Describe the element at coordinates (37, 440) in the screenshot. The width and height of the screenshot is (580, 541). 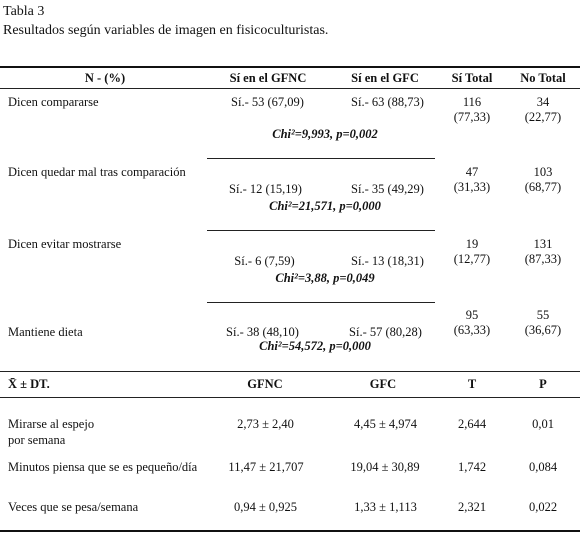
I see `row-label-line2: por semana` at that location.